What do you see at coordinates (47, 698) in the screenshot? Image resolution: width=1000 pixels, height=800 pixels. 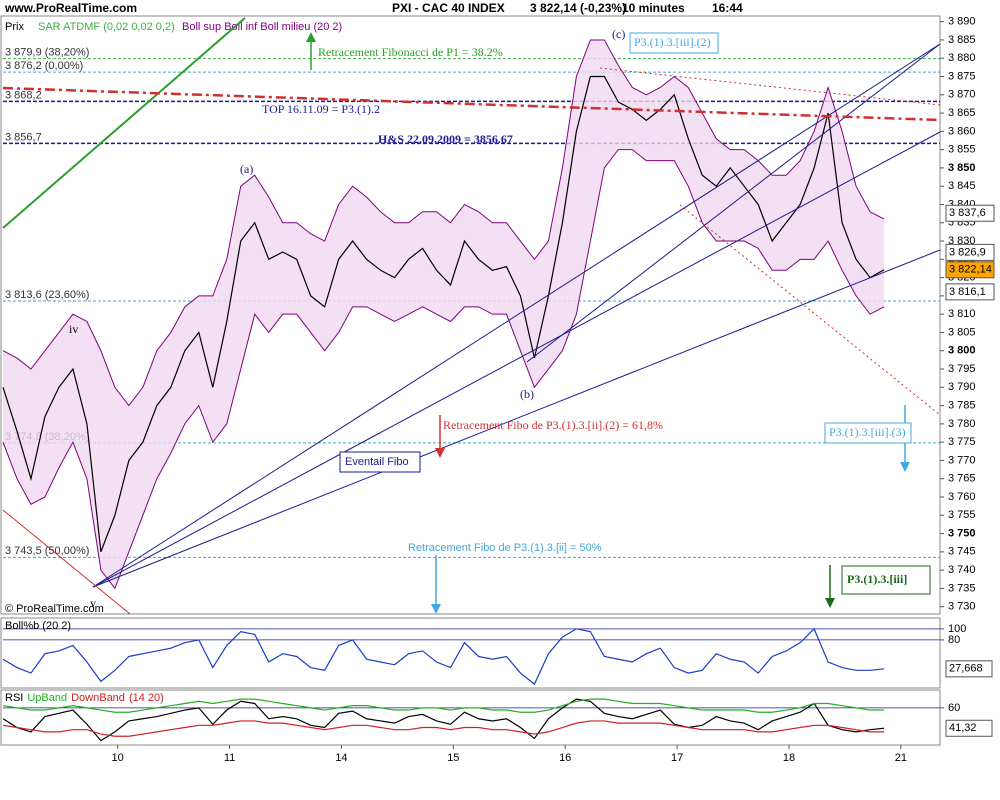 I see `legend-entry: UpBand` at bounding box center [47, 698].